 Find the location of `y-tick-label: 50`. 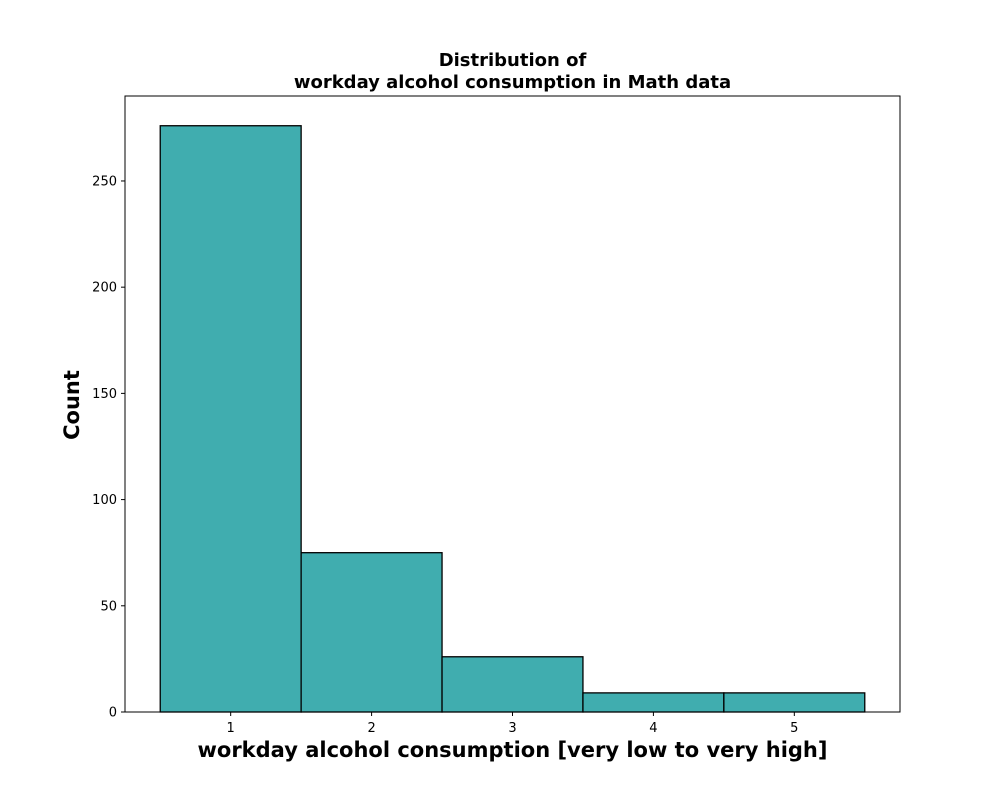

y-tick-label: 50 is located at coordinates (108, 606).